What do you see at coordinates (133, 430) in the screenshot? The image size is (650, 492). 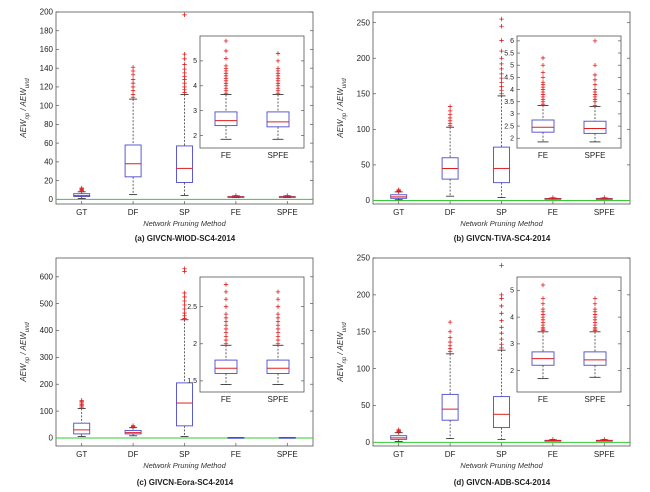 I see `box-df` at bounding box center [133, 430].